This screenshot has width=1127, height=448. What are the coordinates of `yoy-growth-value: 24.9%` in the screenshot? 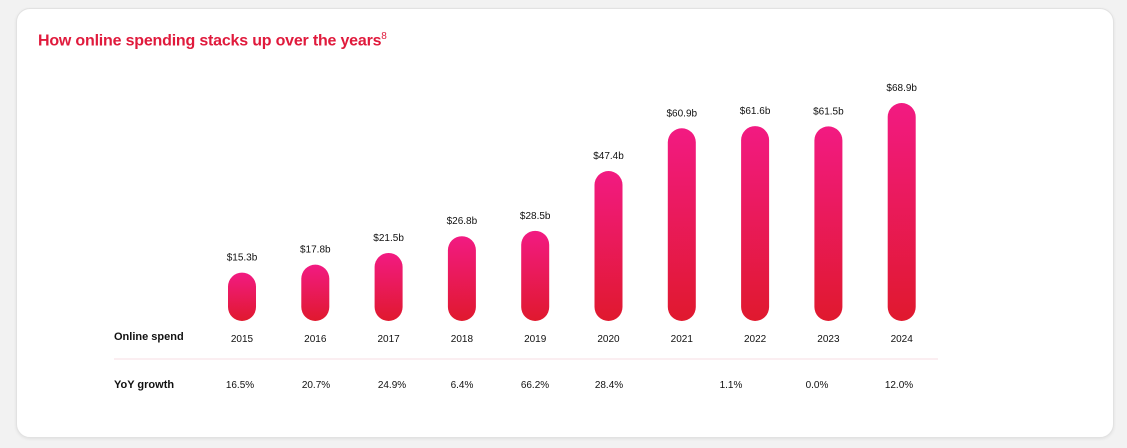 It's located at (392, 385).